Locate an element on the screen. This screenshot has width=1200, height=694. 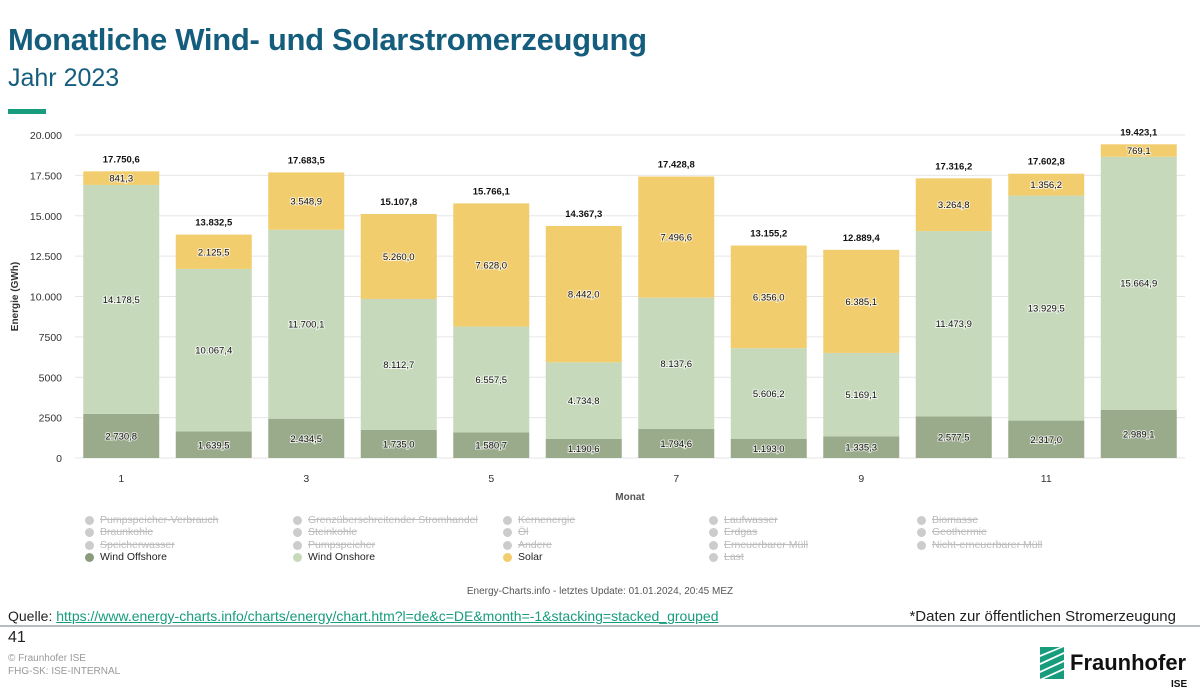
legend-item: Laufwasser is located at coordinates (743, 520).